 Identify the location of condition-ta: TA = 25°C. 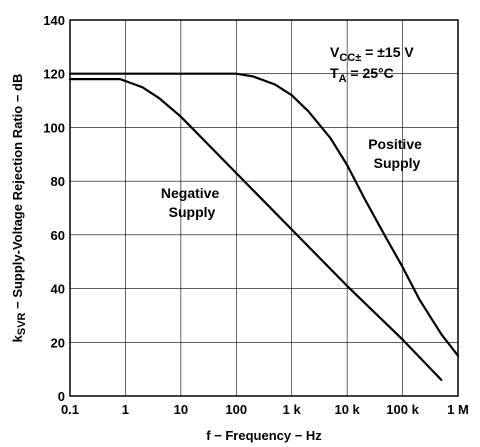
(362, 75).